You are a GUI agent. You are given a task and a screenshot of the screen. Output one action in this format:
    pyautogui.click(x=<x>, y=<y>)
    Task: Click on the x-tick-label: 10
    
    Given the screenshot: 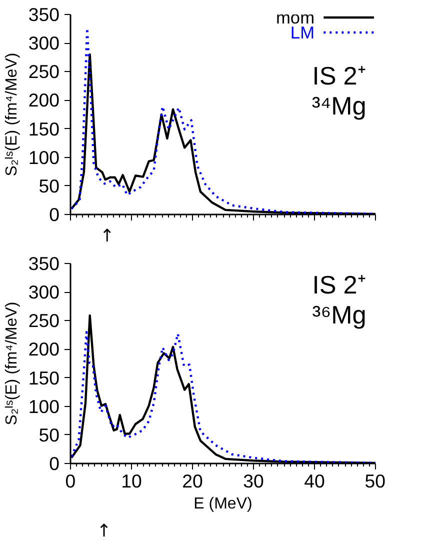 What is the action you would take?
    pyautogui.click(x=131, y=481)
    